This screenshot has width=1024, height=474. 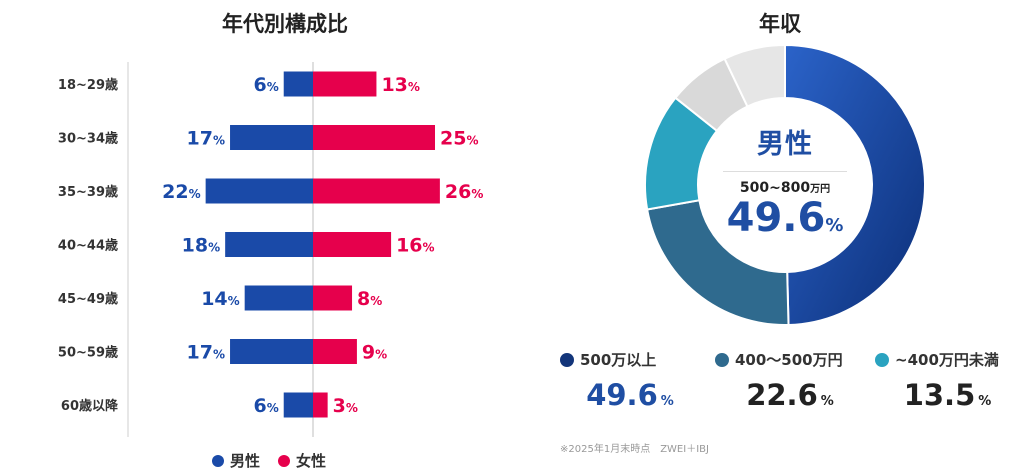 I want to click on female-value-label: 8%, so click(x=369, y=299).